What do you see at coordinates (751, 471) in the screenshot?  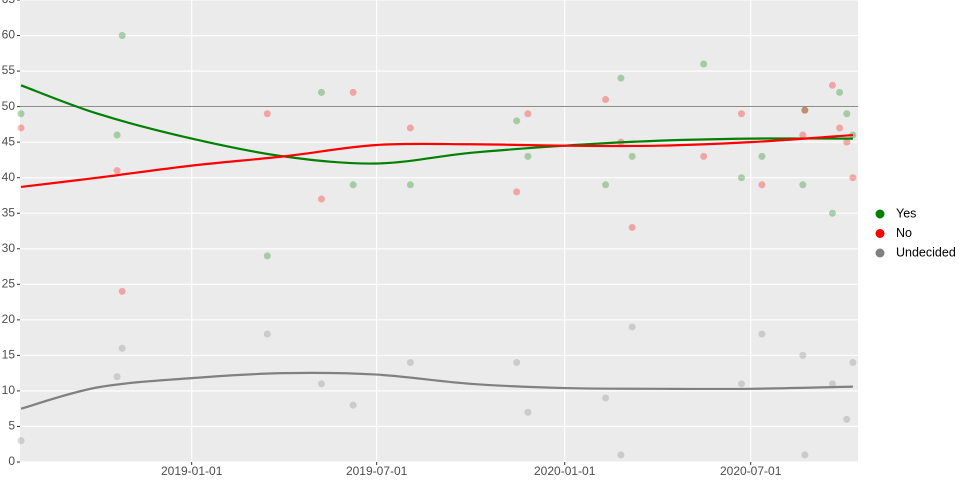 I see `x-tick-label: 2020-07-01` at bounding box center [751, 471].